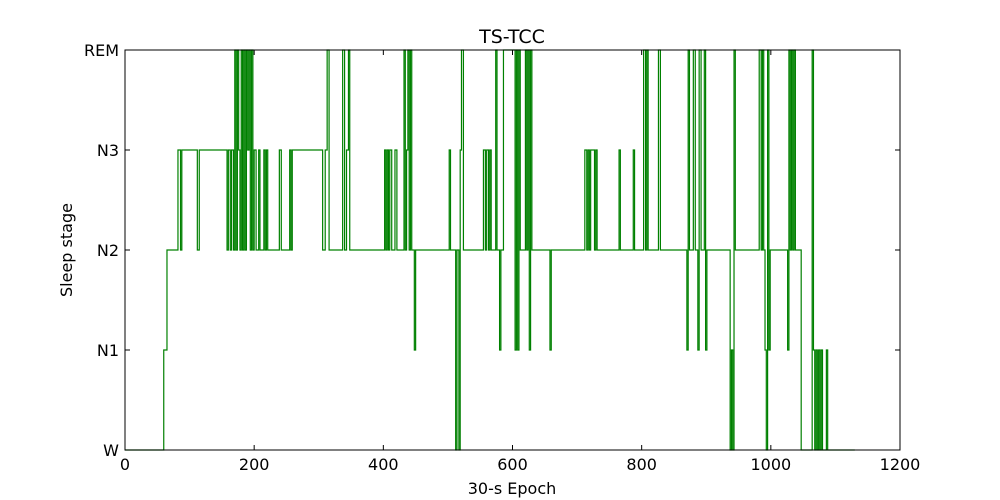 The height and width of the screenshot is (500, 1000). Describe the element at coordinates (111, 450) in the screenshot. I see `y-tick-label: W` at that location.